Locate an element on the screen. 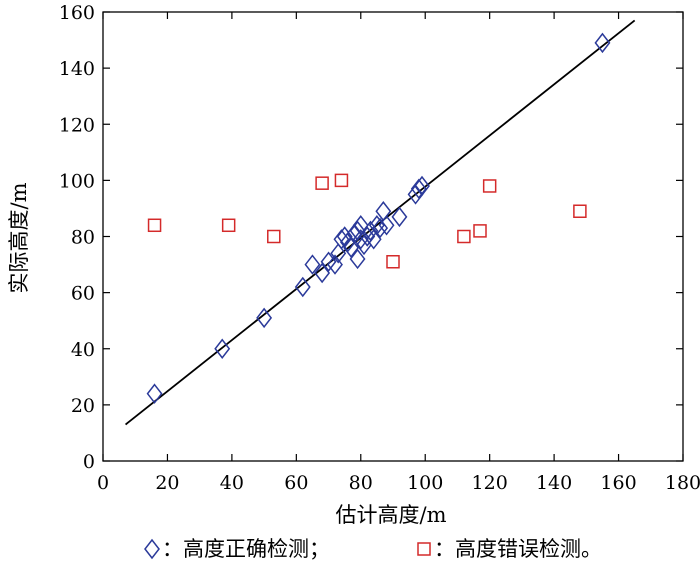 The height and width of the screenshot is (579, 700). y-tick-label: 120 is located at coordinates (77, 125).